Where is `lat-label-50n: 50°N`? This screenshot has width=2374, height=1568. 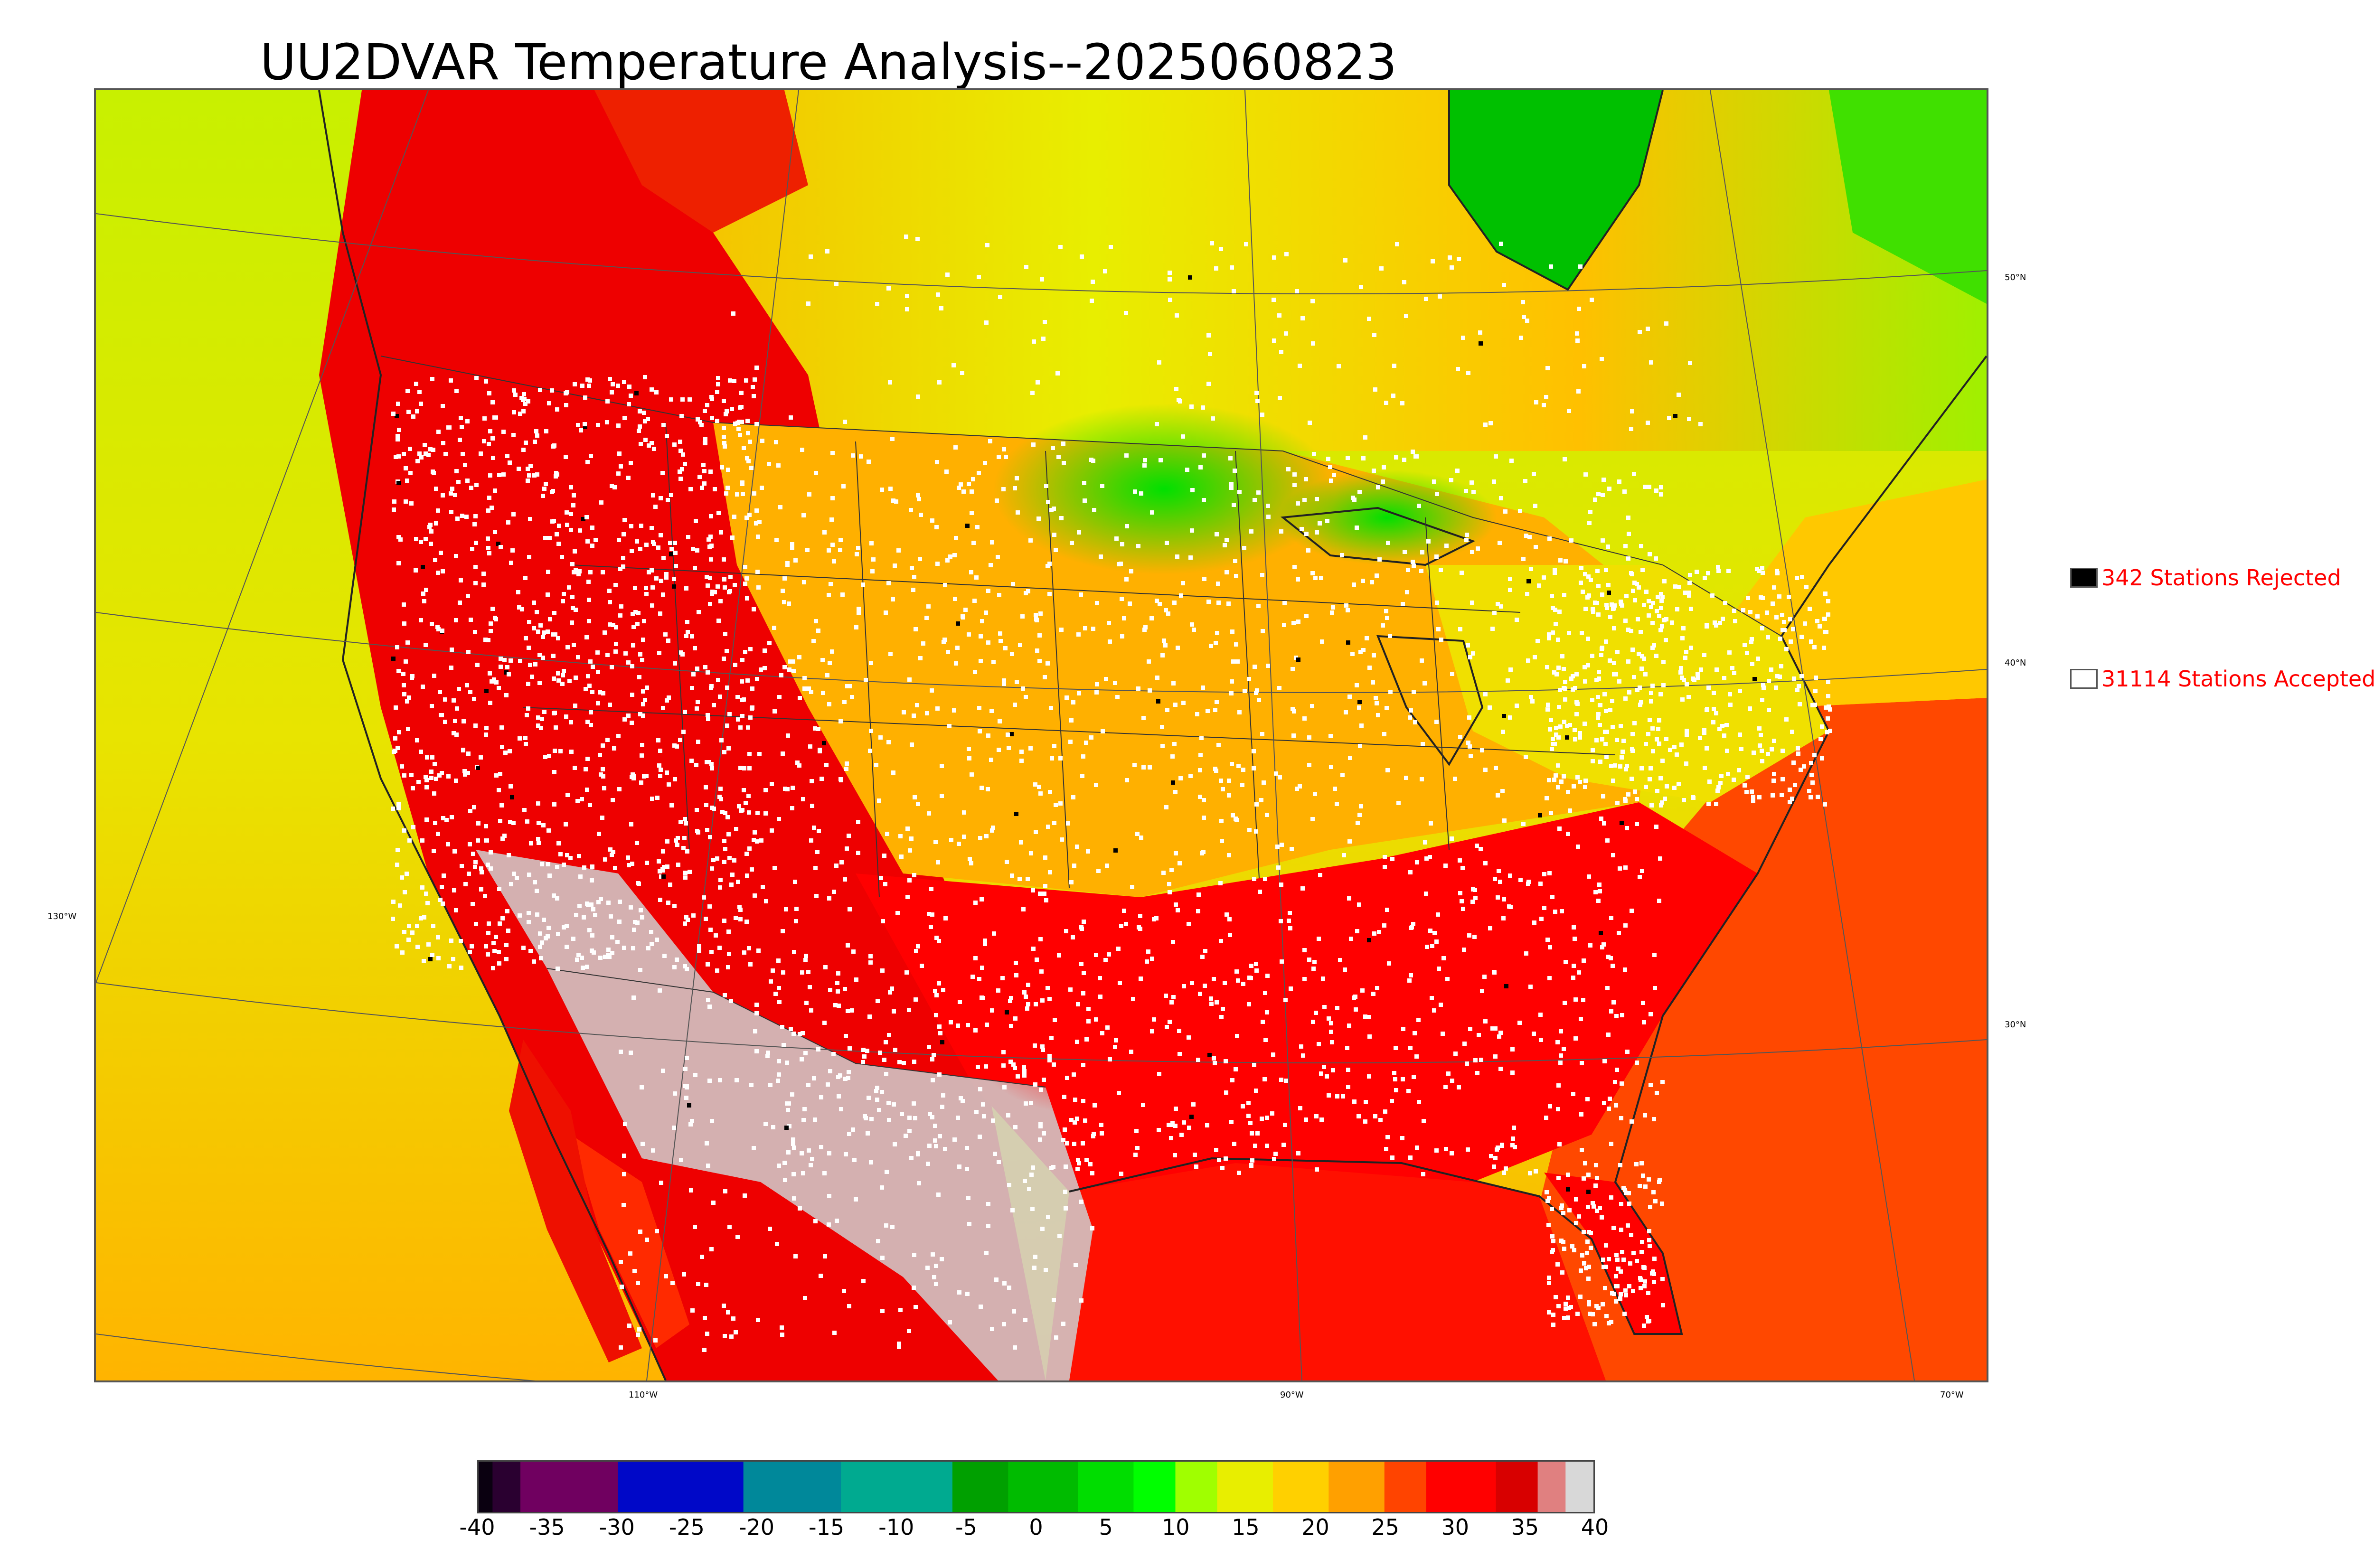
lat-label-50n: 50°N is located at coordinates (2015, 277).